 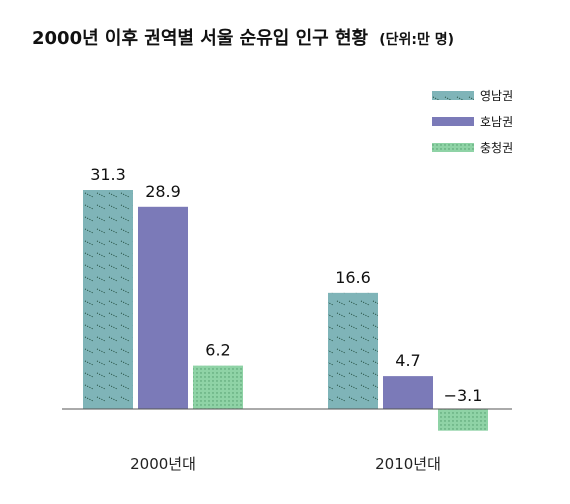 I want to click on legend-label-0: 영남권, so click(x=496, y=96).